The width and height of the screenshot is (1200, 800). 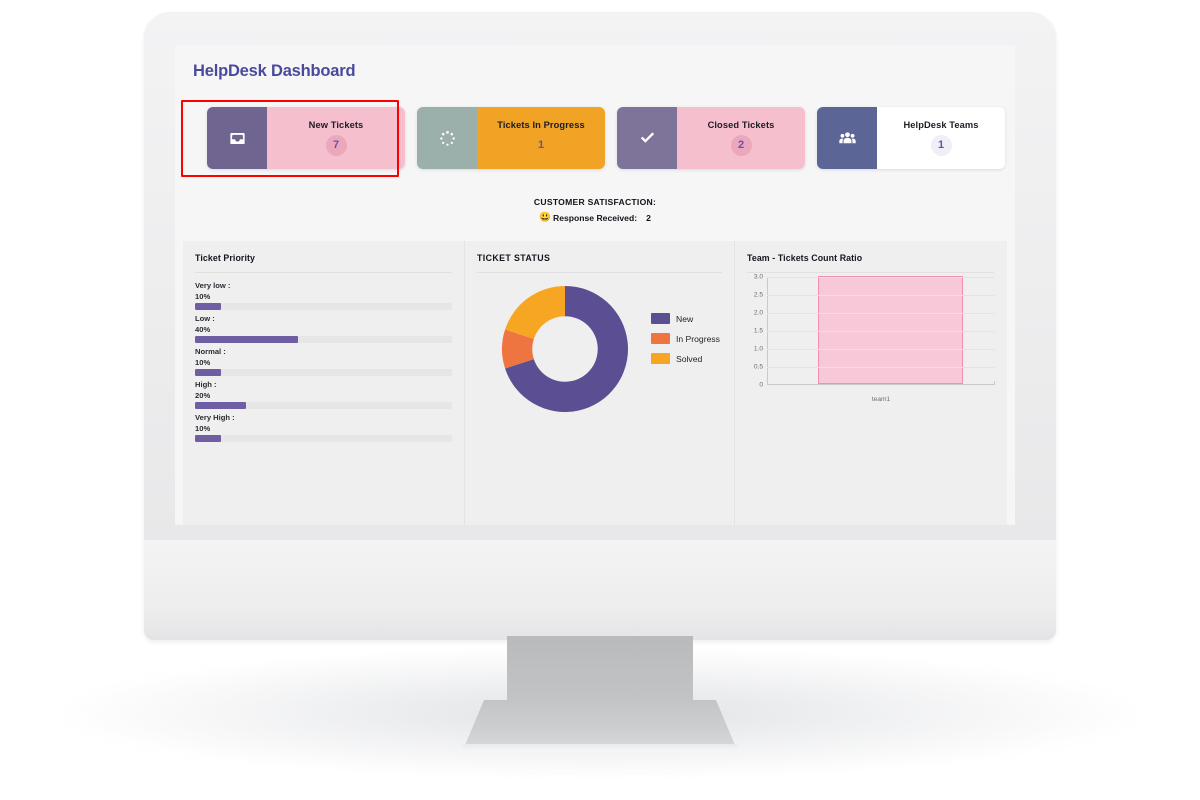 I want to click on team-chart-plot-area, so click(x=881, y=330).